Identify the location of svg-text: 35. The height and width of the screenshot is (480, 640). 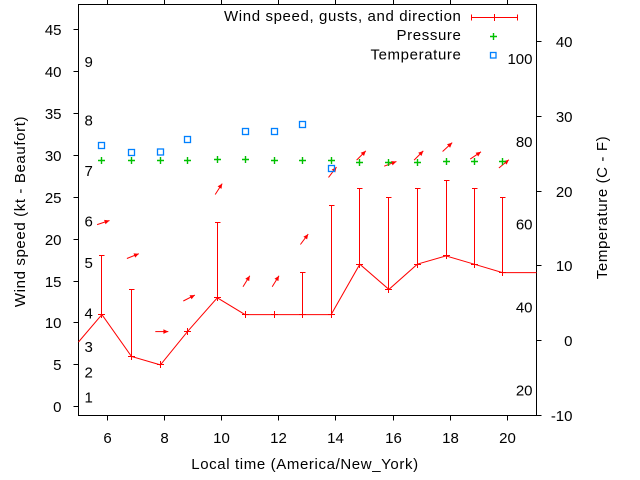
(53, 114).